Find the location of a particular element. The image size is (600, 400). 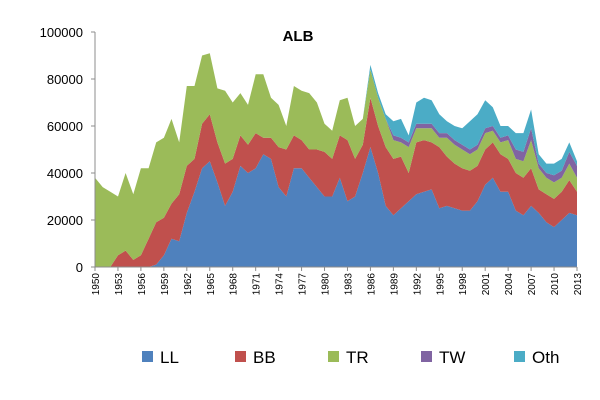

legend-swatch-oth is located at coordinates (519, 356).